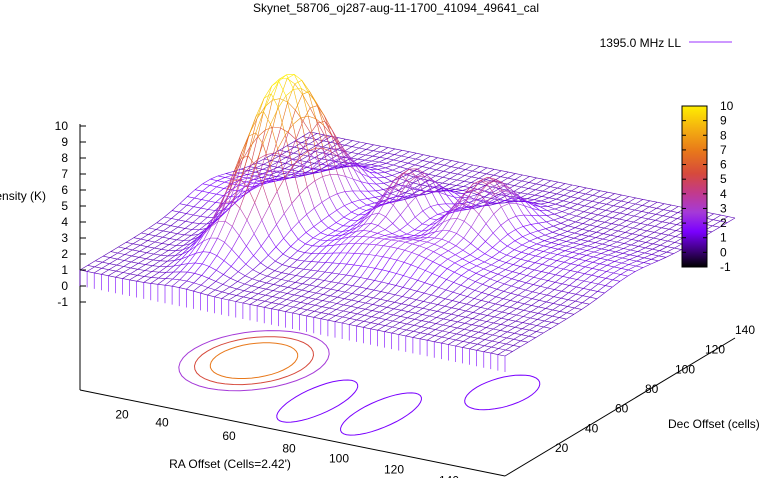  What do you see at coordinates (64, 286) in the screenshot?
I see `z-tick-label: 0` at bounding box center [64, 286].